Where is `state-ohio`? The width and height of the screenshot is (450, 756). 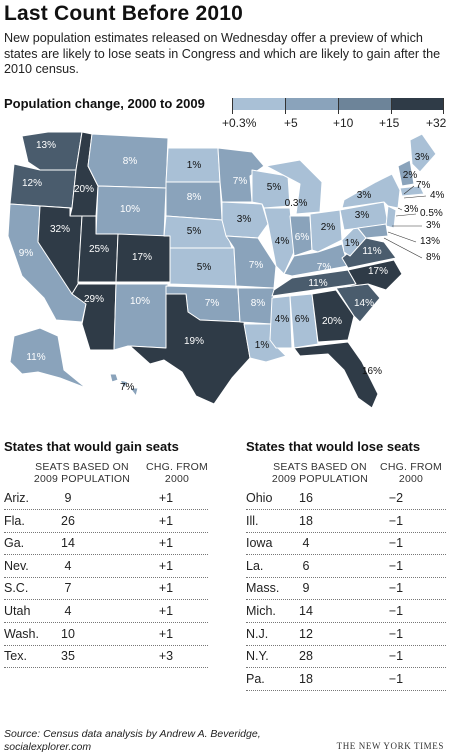 state-ohio is located at coordinates (326, 231).